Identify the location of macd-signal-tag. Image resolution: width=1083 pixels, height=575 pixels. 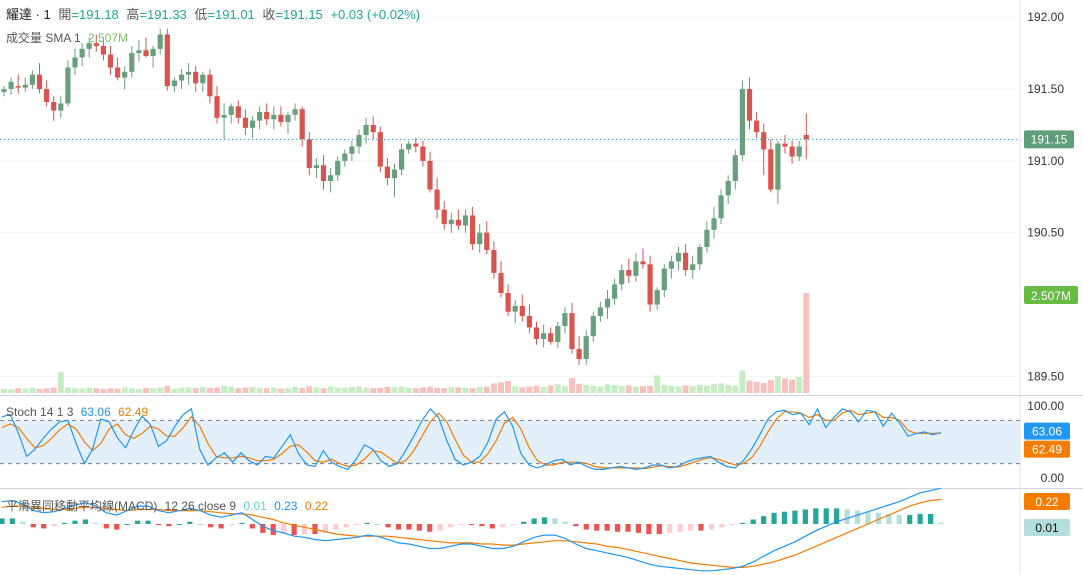
(1047, 501).